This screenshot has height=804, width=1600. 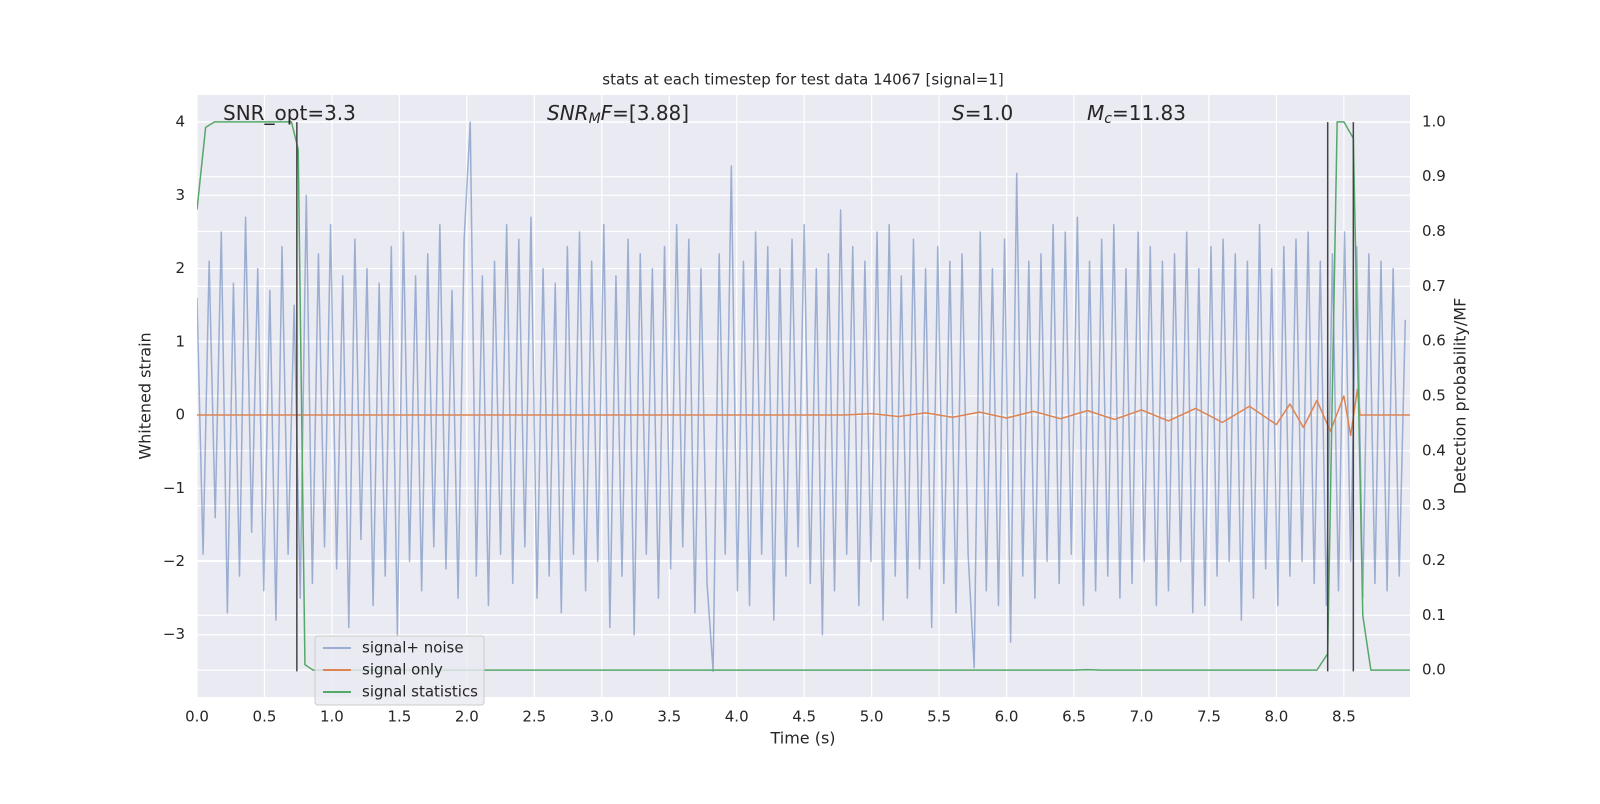 I want to click on annotation: SNRMF=[3.88], so click(x=618, y=114).